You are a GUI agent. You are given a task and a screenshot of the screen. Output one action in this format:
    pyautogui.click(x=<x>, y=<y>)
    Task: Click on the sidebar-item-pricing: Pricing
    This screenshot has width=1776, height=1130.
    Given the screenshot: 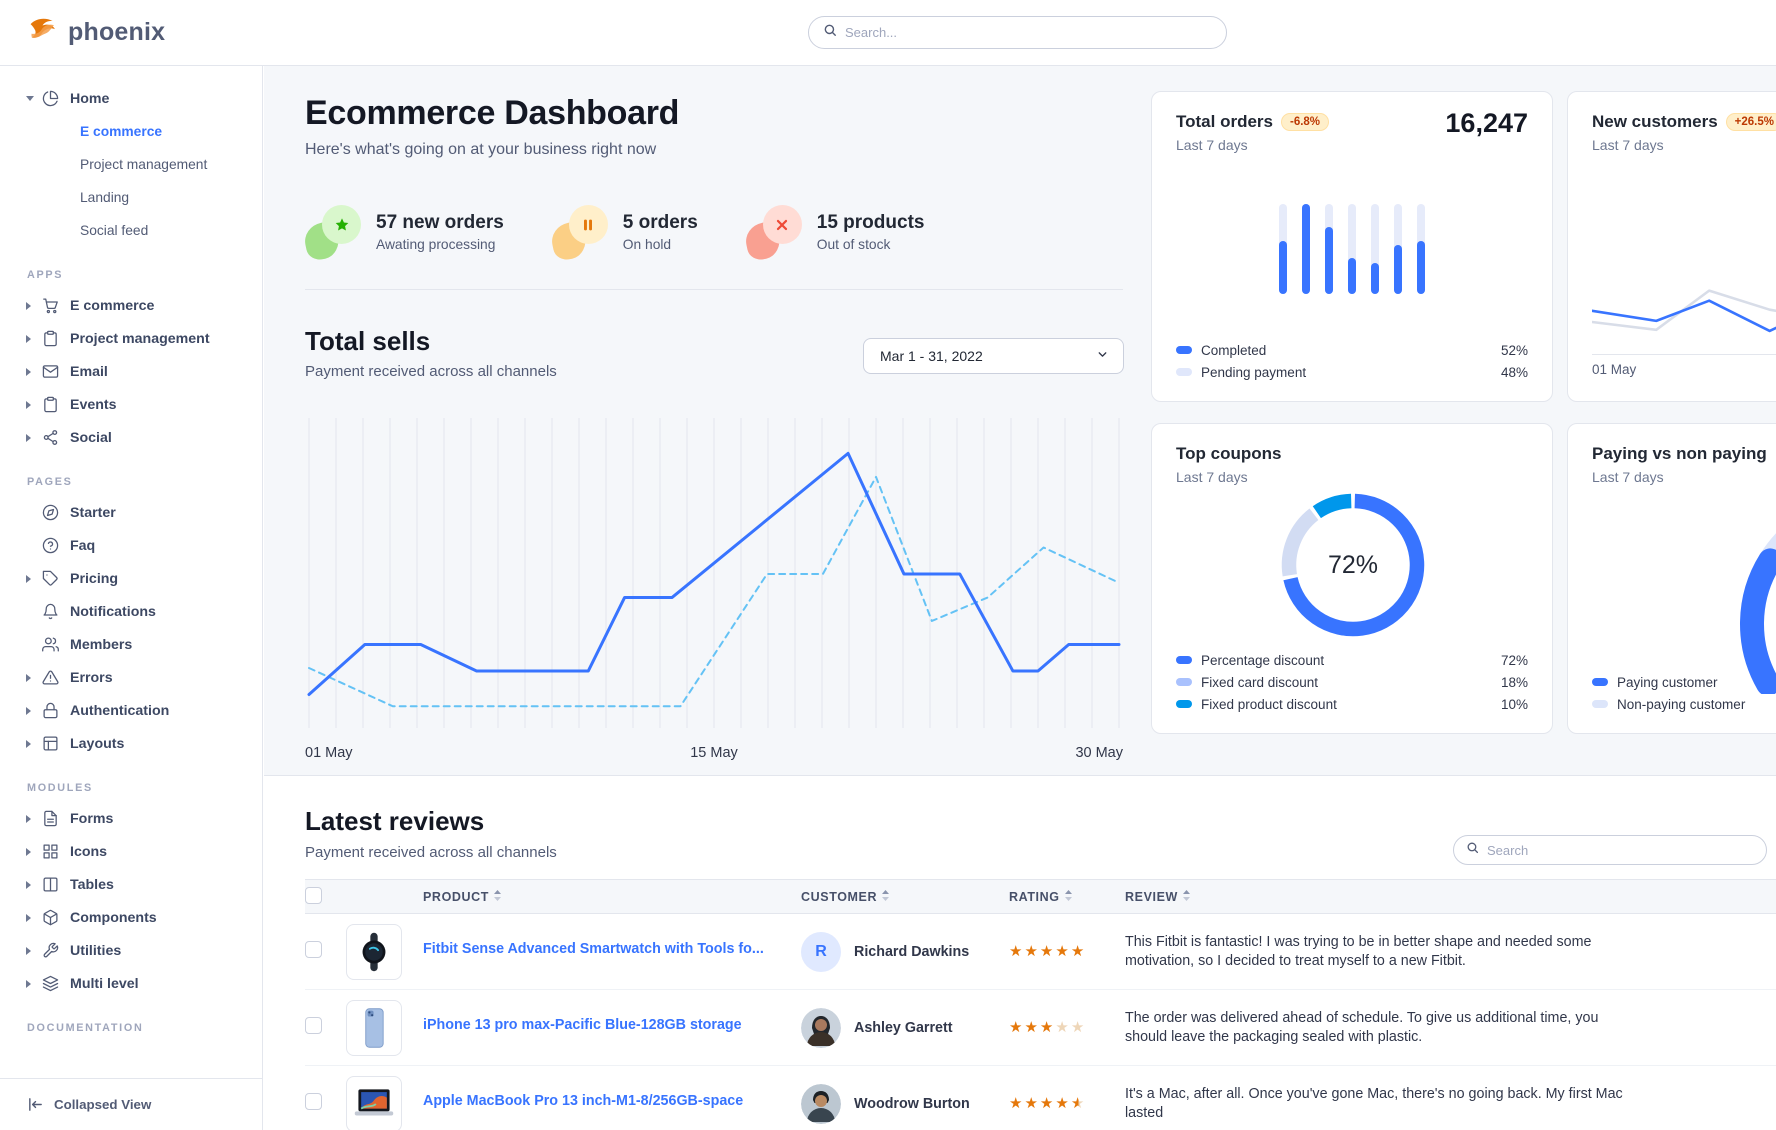 What is the action you would take?
    pyautogui.click(x=131, y=578)
    